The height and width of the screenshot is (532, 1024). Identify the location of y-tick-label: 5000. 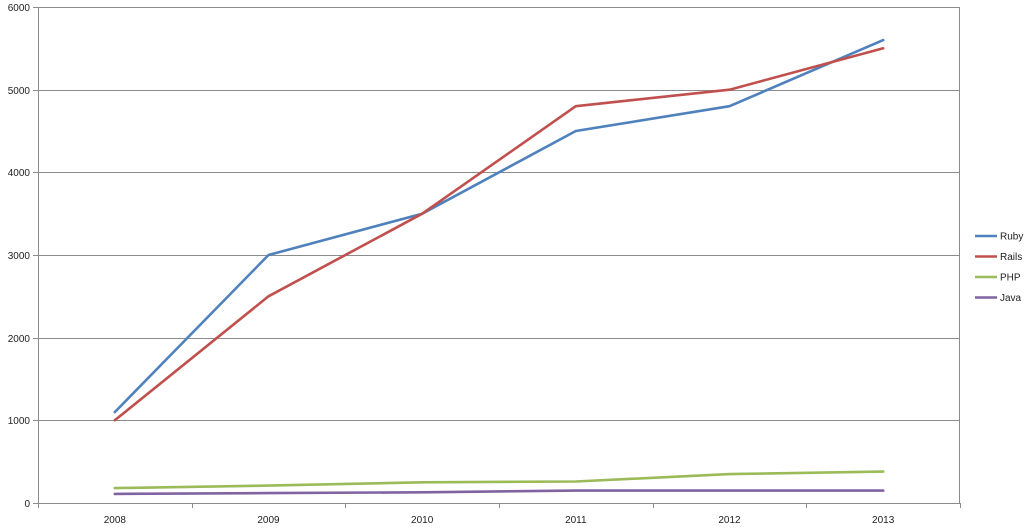
(19, 91).